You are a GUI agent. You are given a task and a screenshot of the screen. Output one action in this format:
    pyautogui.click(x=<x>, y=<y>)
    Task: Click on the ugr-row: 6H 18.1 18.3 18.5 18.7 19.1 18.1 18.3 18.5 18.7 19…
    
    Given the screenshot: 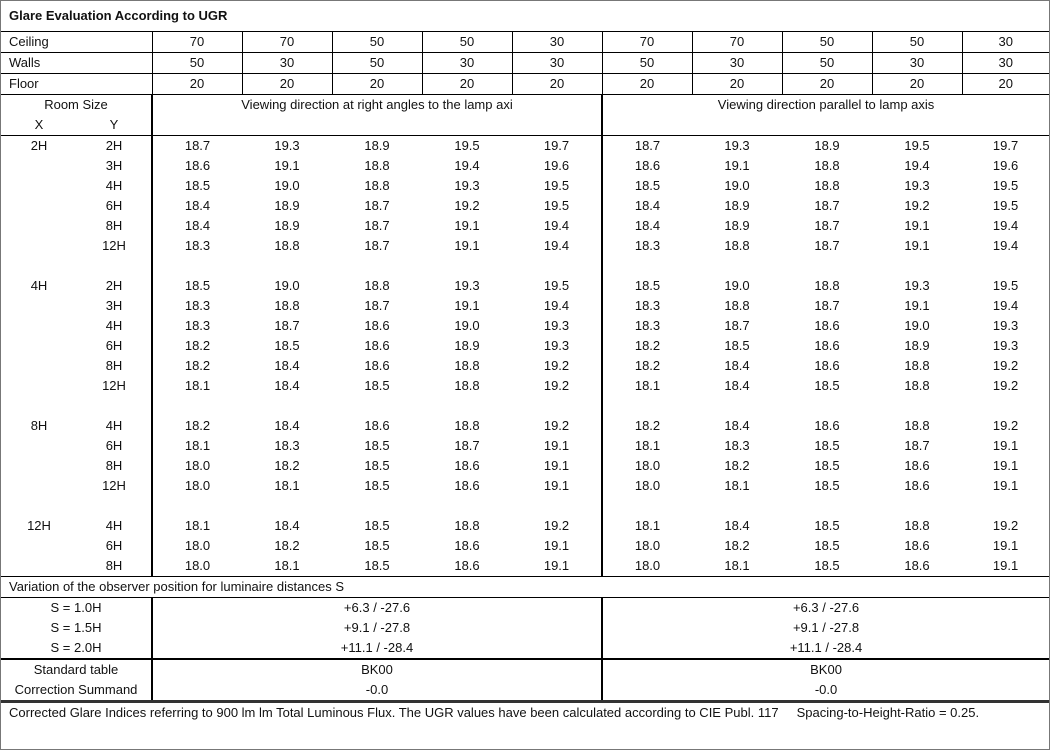 What is the action you would take?
    pyautogui.click(x=525, y=446)
    